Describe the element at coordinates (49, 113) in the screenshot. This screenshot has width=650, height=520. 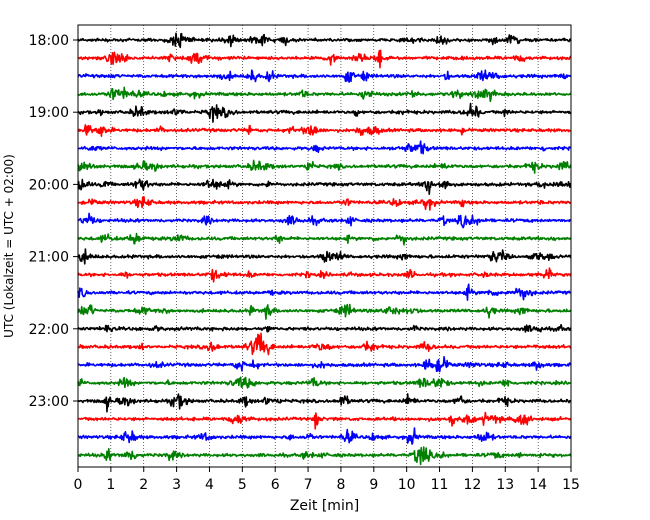
I see `y-tick-label: 19:00` at that location.